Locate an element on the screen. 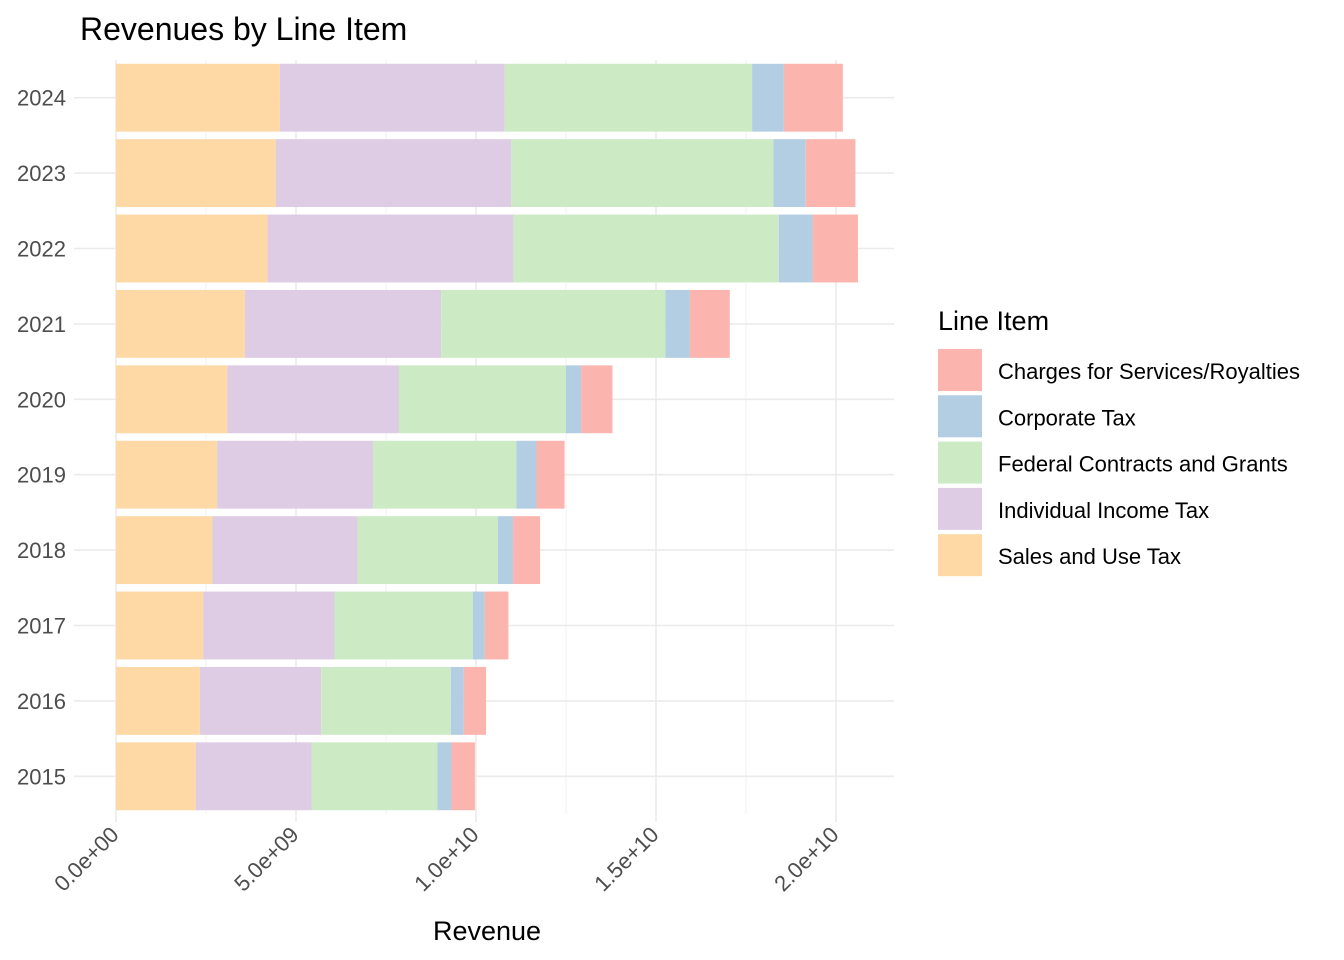 Image resolution: width=1344 pixels, height=960 pixels. bar-segment-charges-for-services-royalties-2017 is located at coordinates (496, 625).